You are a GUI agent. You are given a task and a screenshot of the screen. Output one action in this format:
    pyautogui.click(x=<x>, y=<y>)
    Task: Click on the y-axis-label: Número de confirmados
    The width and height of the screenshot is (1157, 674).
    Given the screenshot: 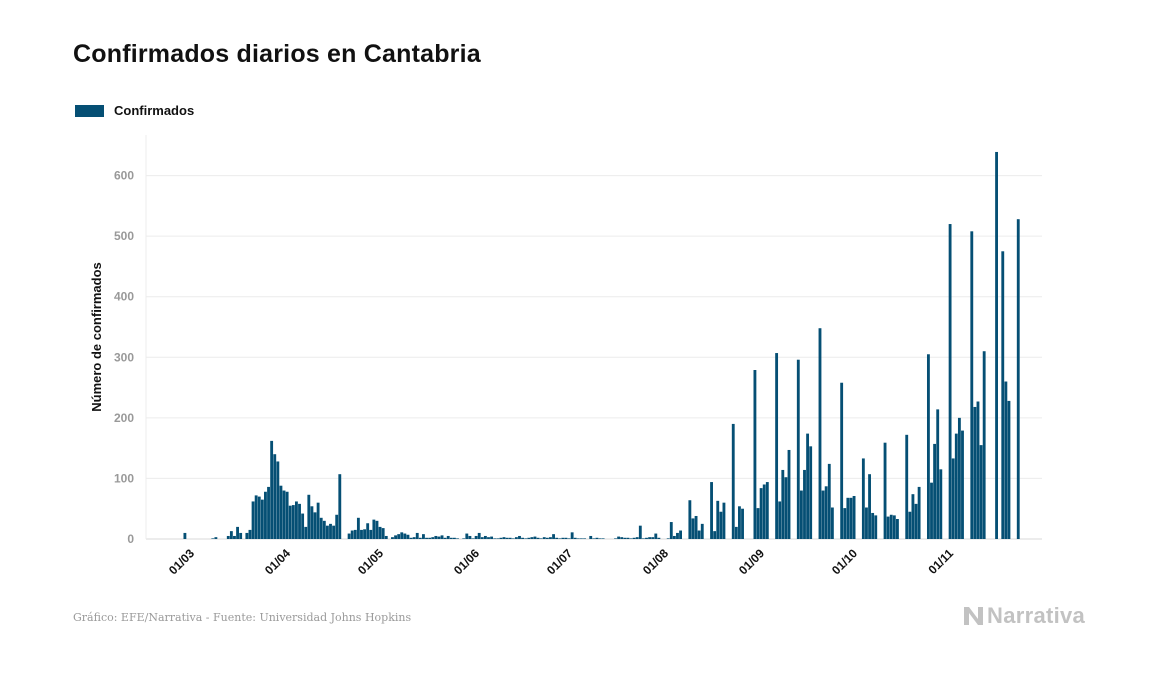 What is the action you would take?
    pyautogui.click(x=96, y=337)
    